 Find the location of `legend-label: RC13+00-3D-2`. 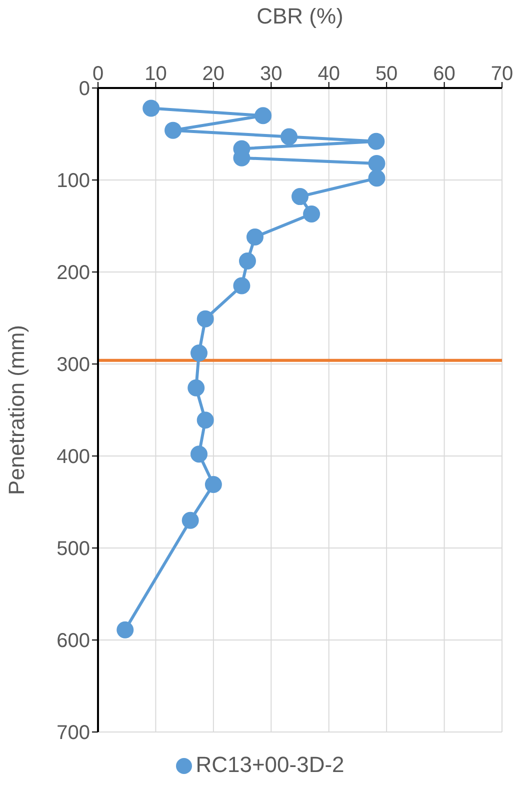

legend-label: RC13+00-3D-2 is located at coordinates (270, 764).